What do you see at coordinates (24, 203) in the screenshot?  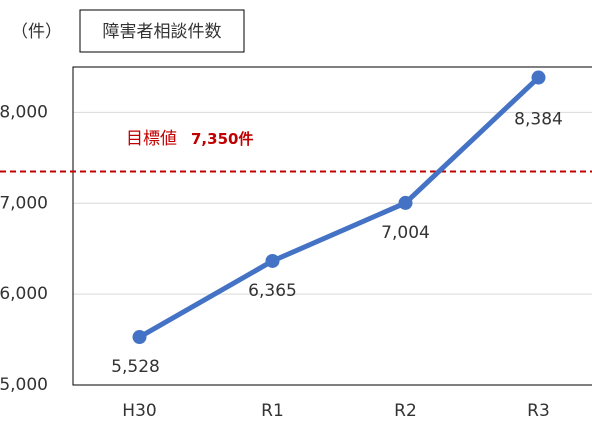 I see `y-tick-label: 7,000` at bounding box center [24, 203].